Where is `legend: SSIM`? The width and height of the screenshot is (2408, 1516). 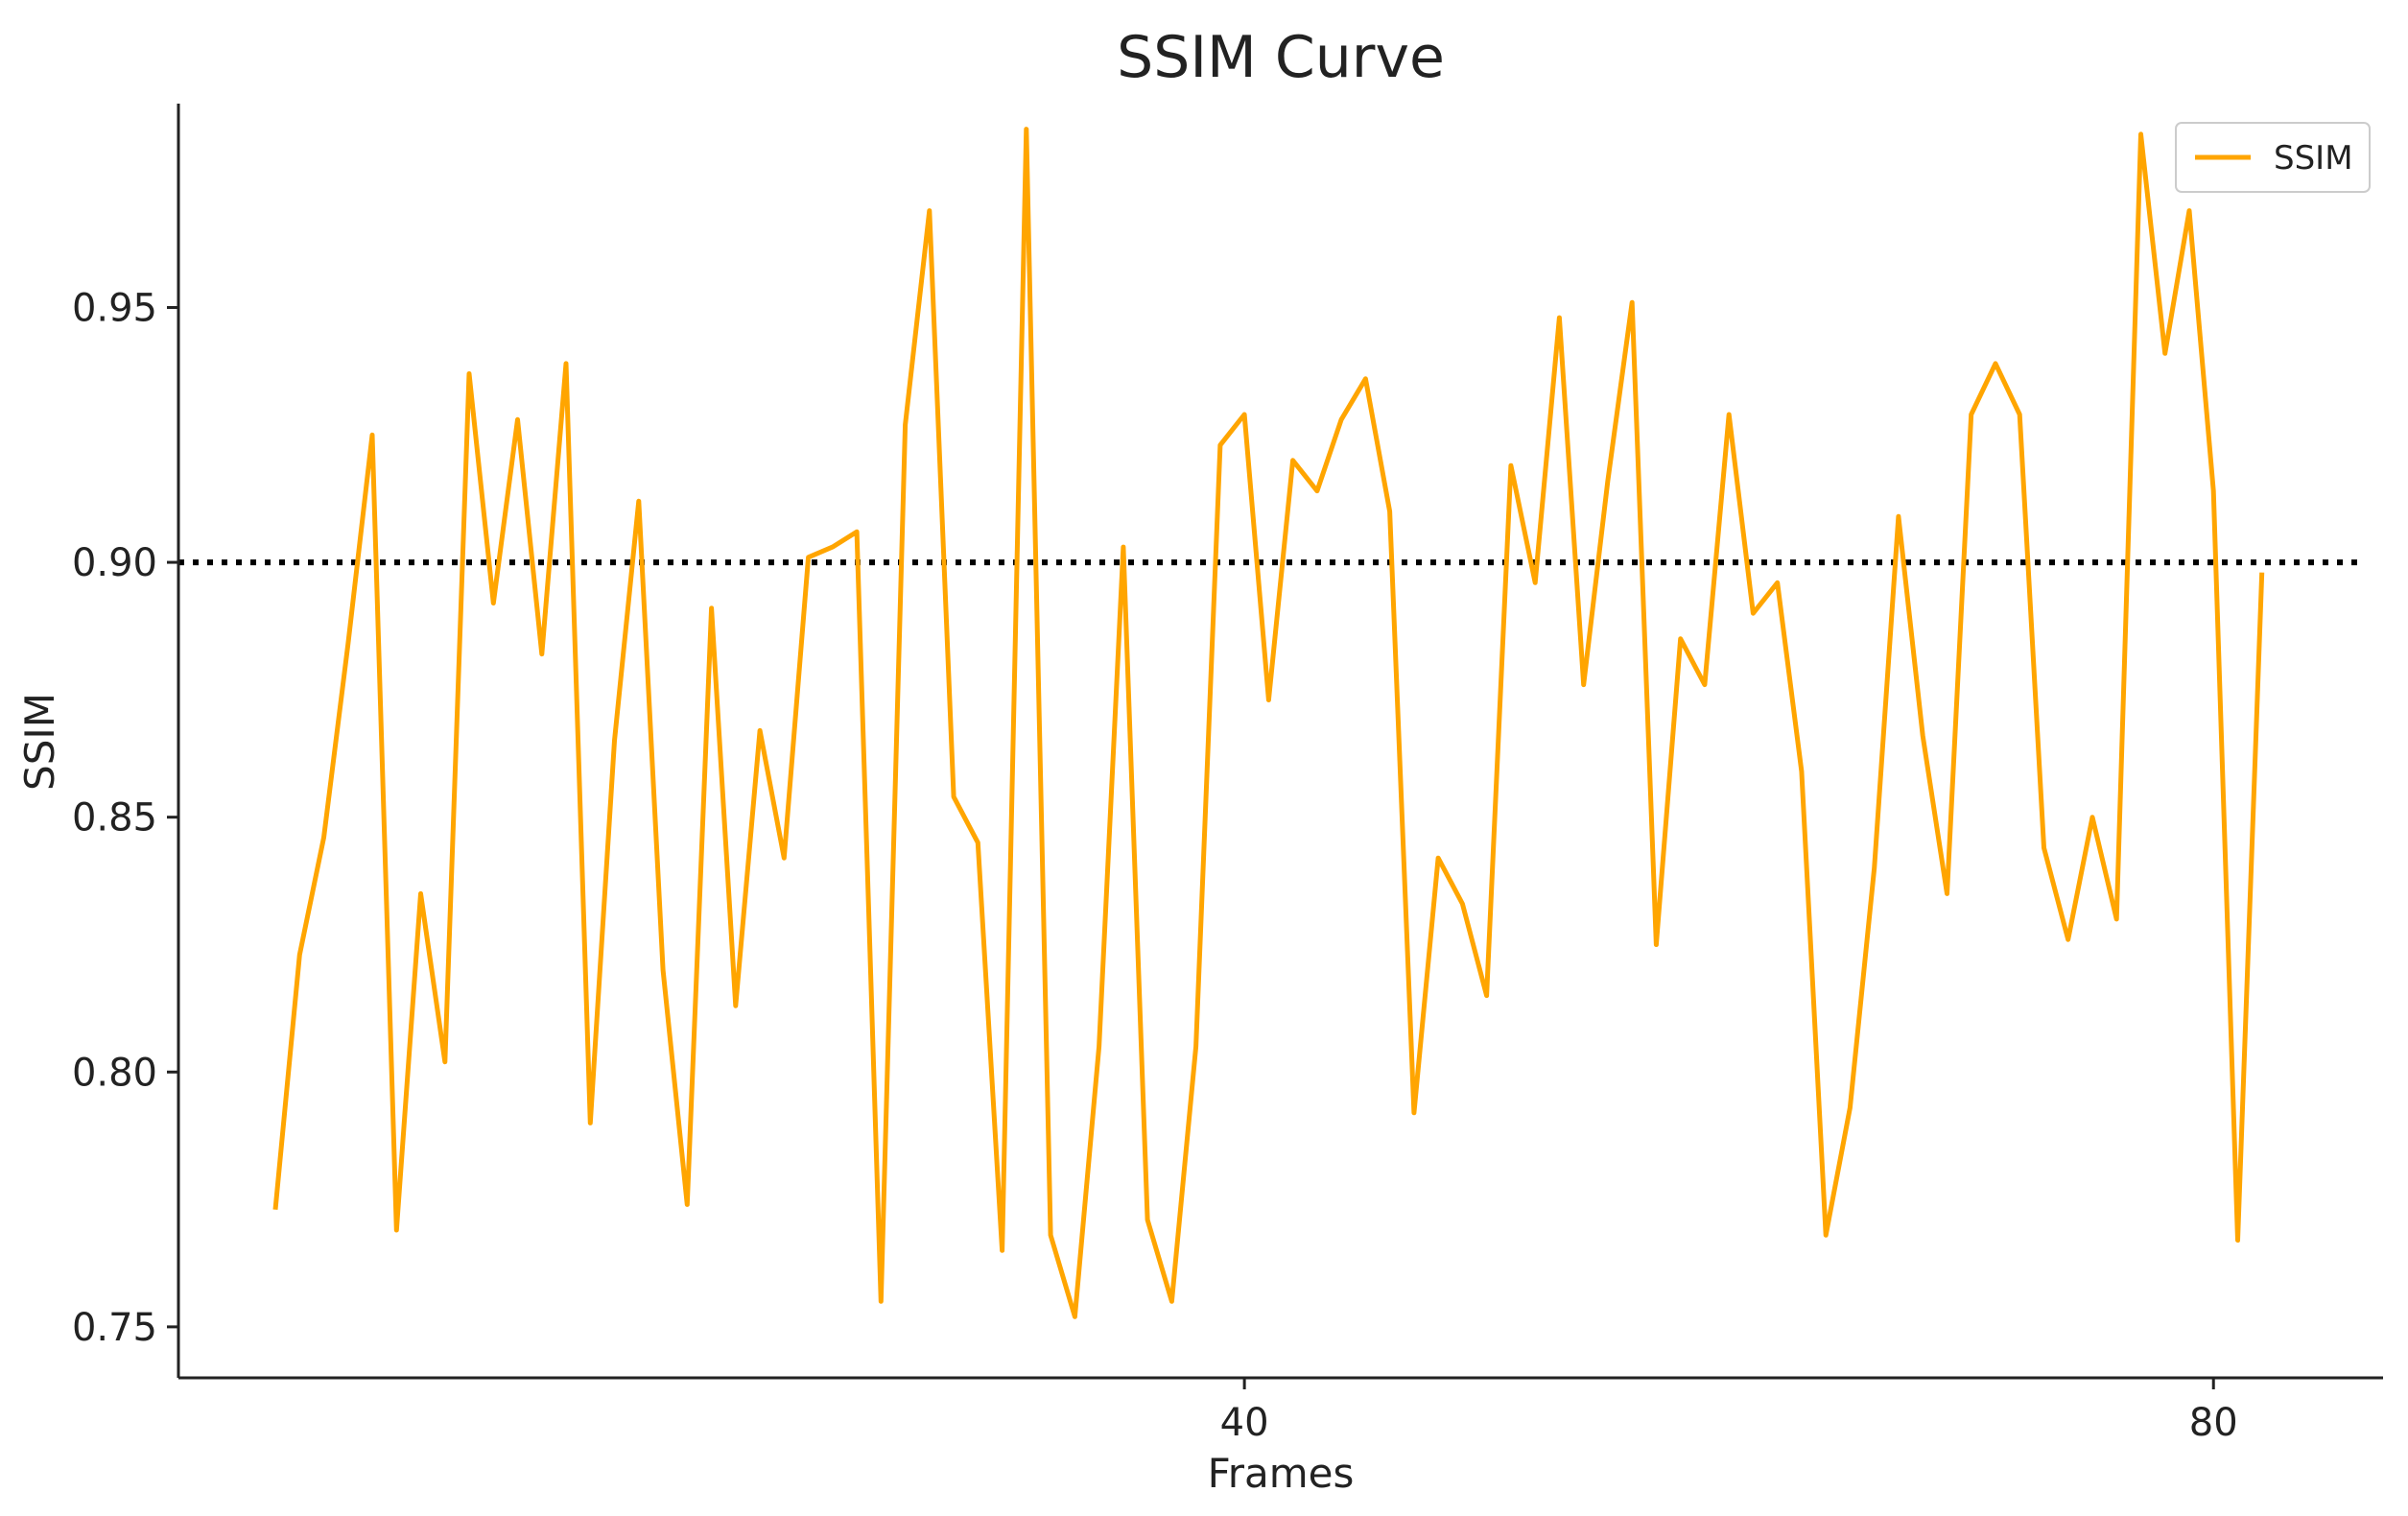
legend: SSIM is located at coordinates (2273, 157).